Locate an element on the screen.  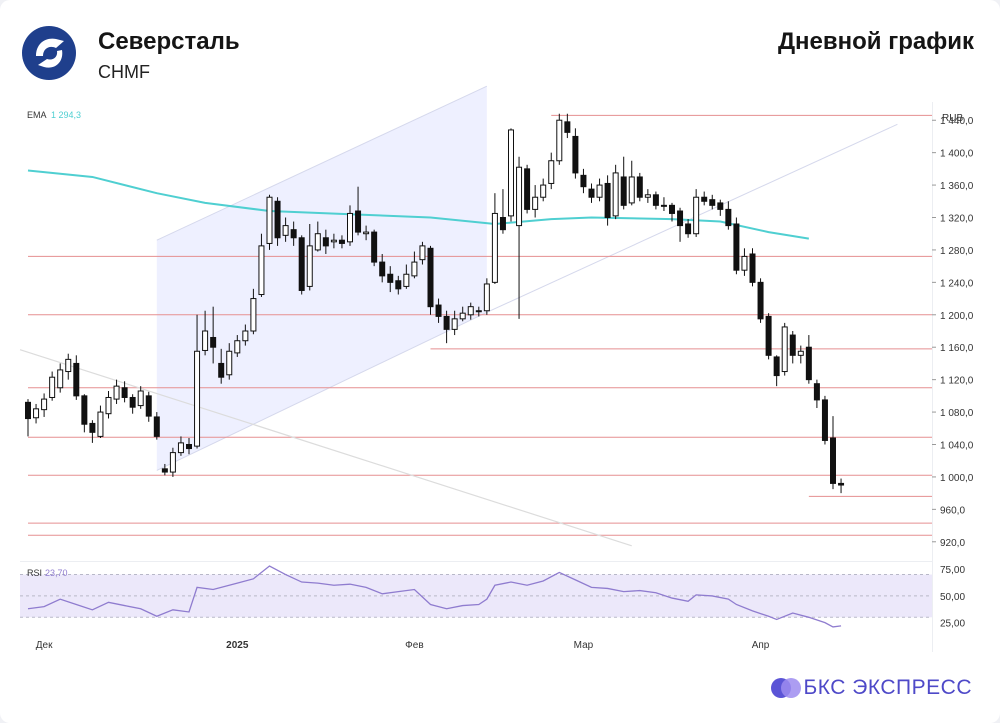
price-tick-label: 1 080,0 is located at coordinates (957, 413).